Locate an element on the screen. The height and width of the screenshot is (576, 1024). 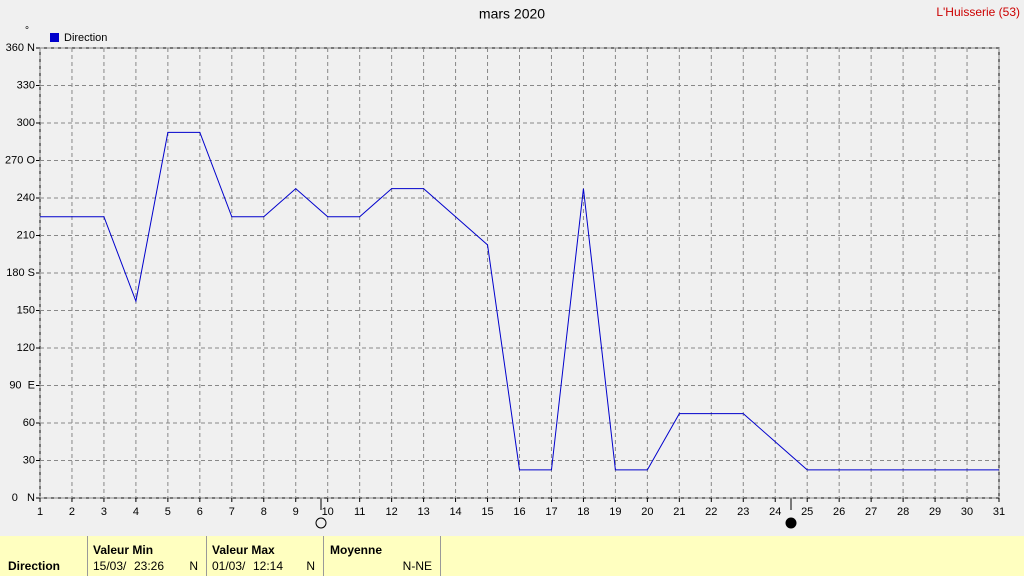
x-tick-label: 21 is located at coordinates (679, 512).